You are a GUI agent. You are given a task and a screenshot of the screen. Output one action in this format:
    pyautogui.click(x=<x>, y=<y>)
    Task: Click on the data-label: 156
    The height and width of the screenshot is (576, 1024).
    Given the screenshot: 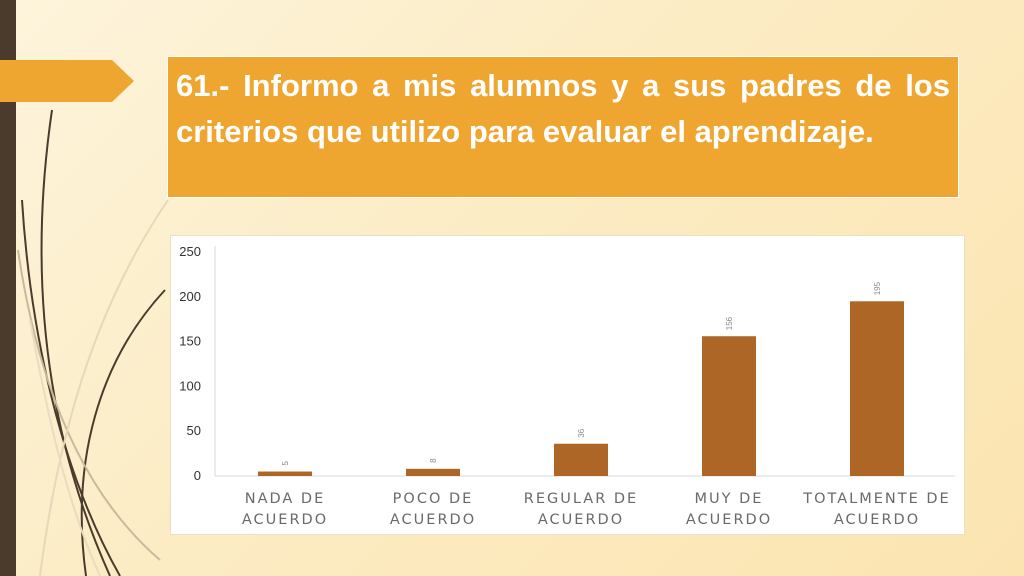 What is the action you would take?
    pyautogui.click(x=729, y=323)
    